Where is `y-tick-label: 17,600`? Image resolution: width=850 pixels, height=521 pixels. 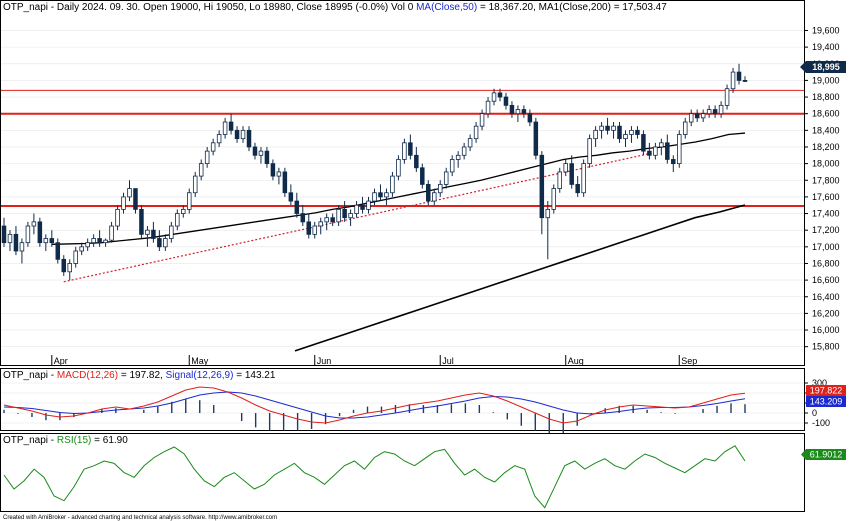 y-tick-label: 17,600 is located at coordinates (826, 197).